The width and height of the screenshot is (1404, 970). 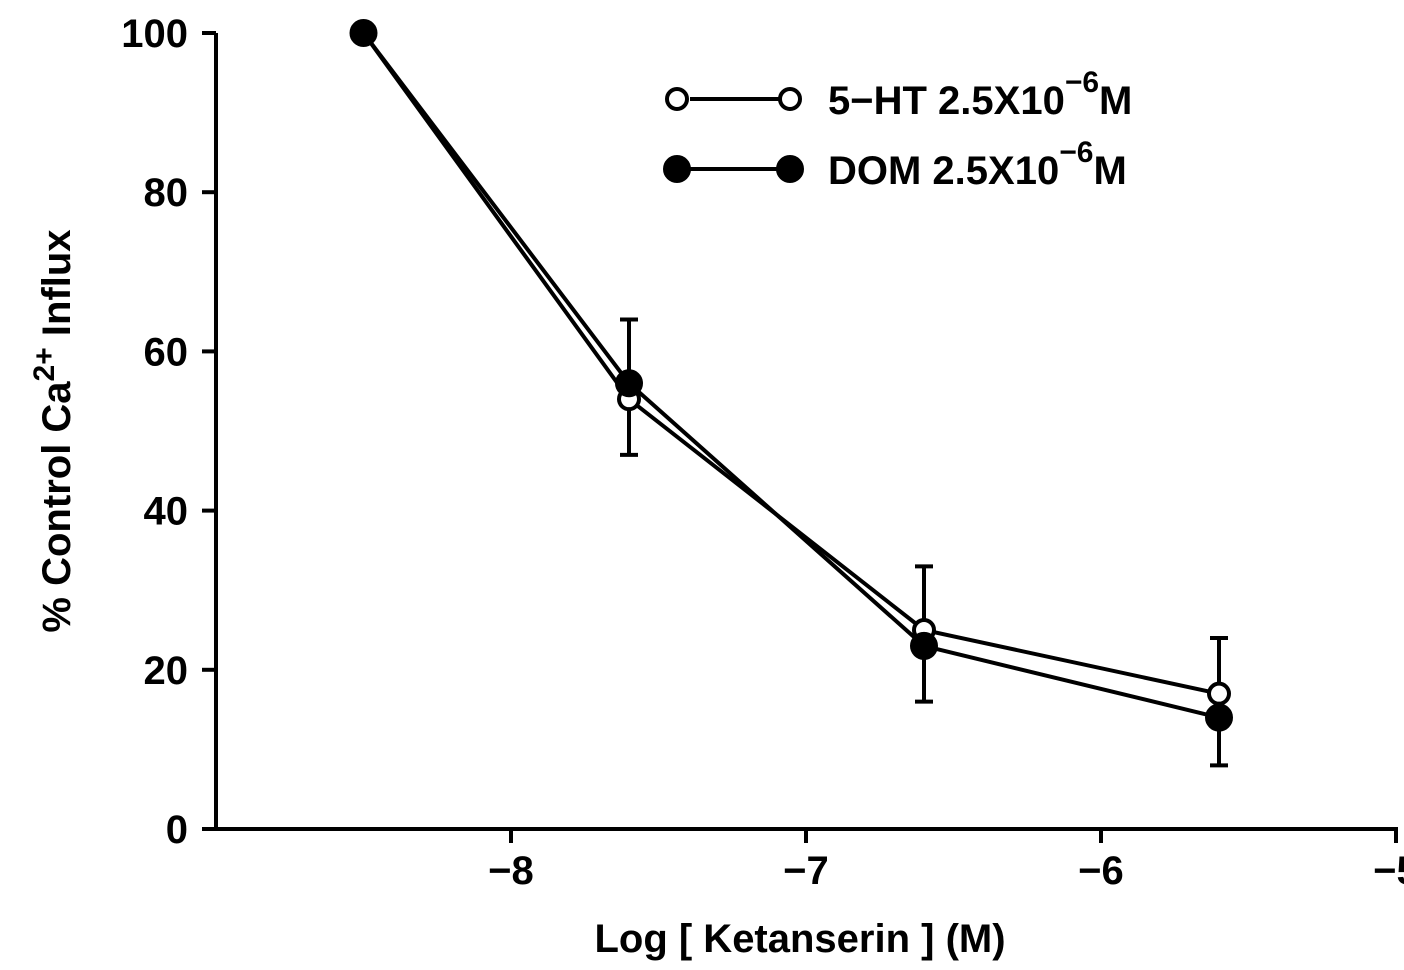 I want to click on x-tick-label-3: −5, so click(x=1388, y=871).